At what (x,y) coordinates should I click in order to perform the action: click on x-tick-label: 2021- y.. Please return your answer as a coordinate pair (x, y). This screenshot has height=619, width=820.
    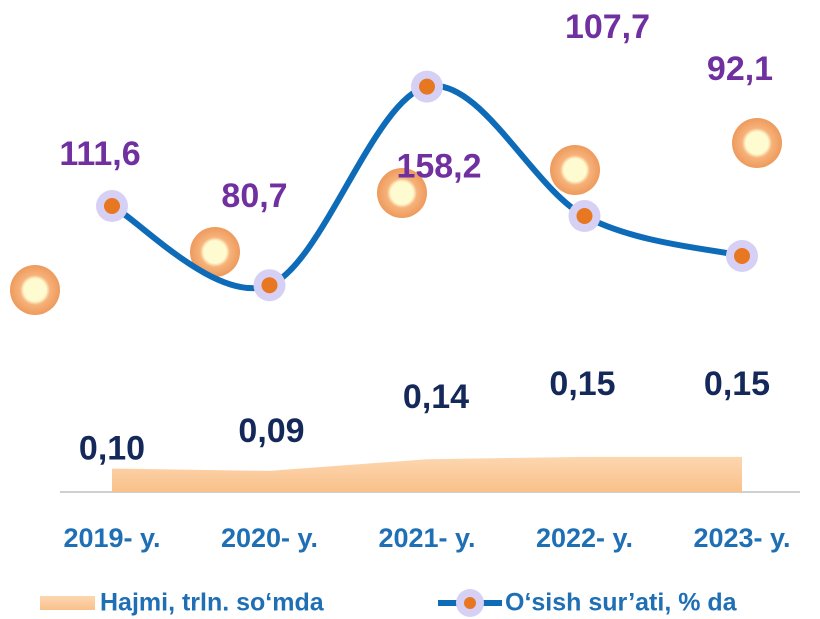
    Looking at the image, I should click on (426, 538).